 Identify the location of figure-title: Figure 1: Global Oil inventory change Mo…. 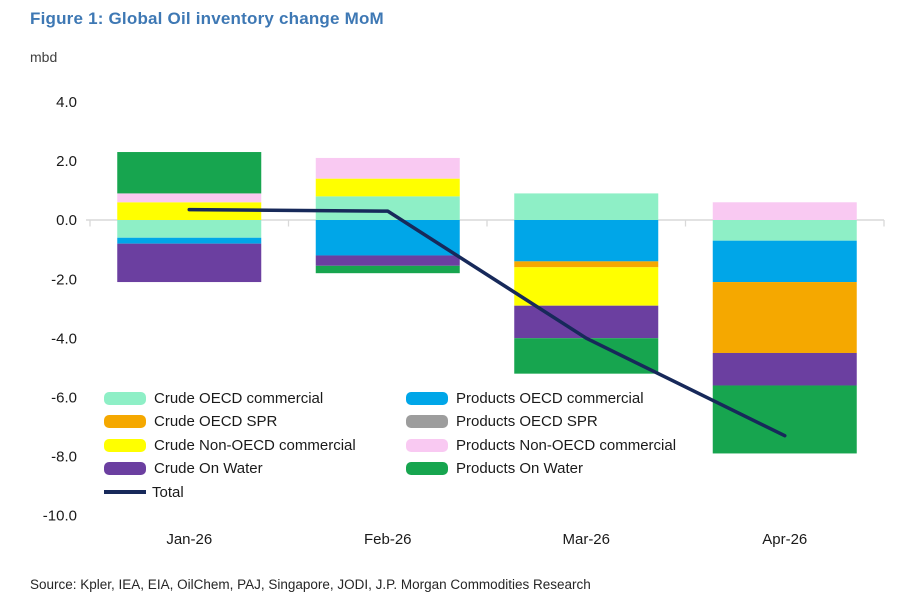
(207, 18).